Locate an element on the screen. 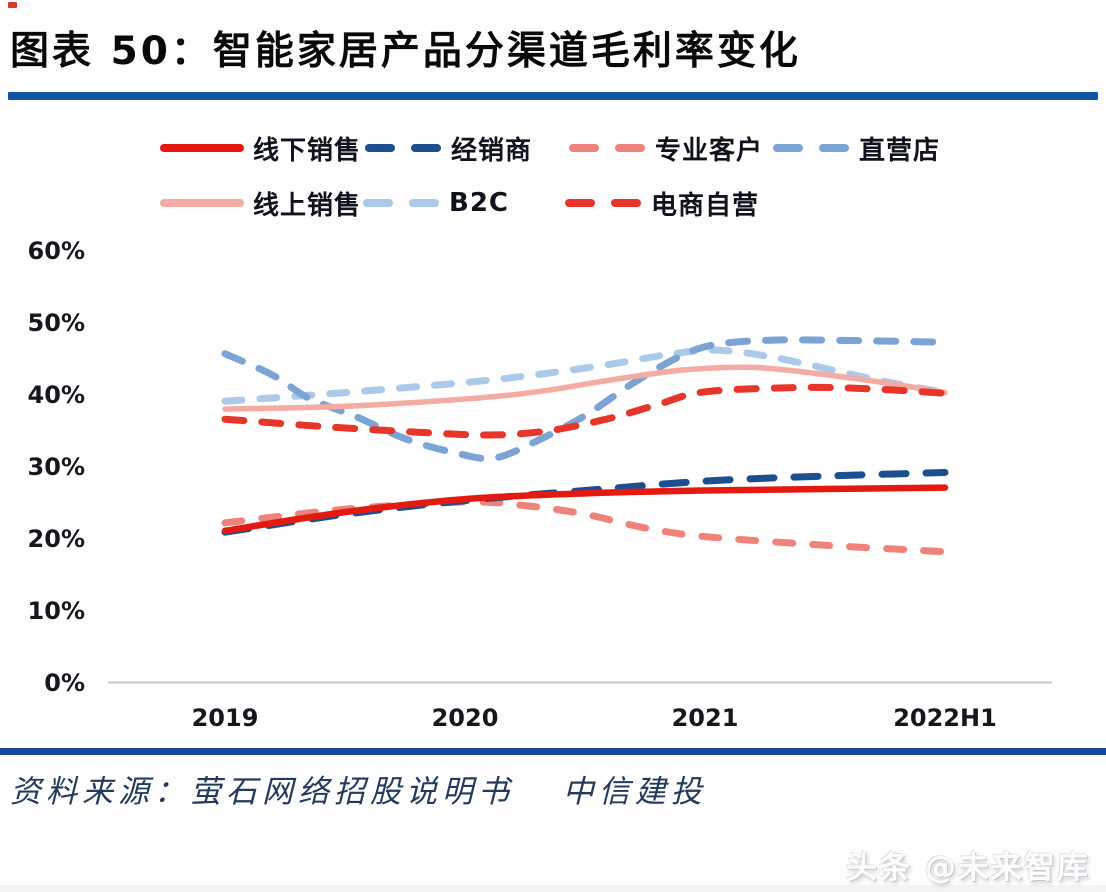  legend-item-电商自营: 电商自营 is located at coordinates (662, 204).